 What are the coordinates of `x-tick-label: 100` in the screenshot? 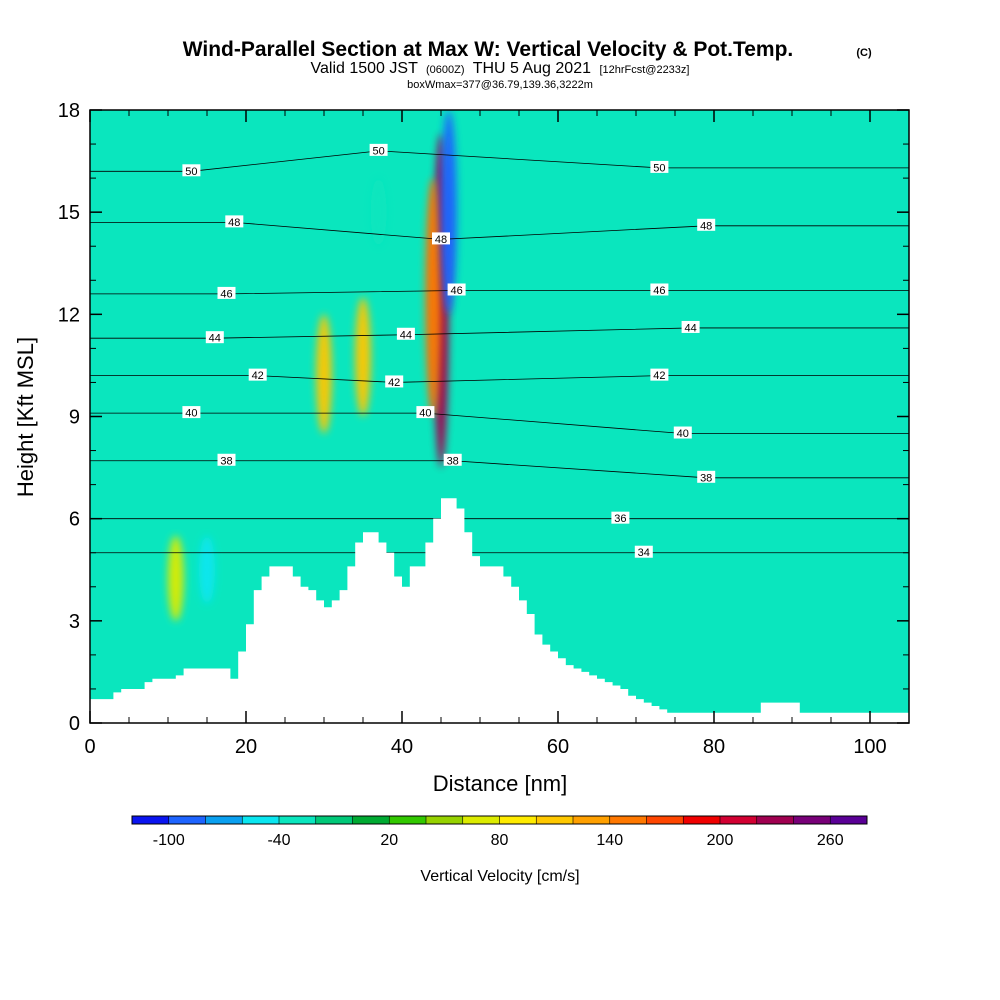 It's located at (869, 747).